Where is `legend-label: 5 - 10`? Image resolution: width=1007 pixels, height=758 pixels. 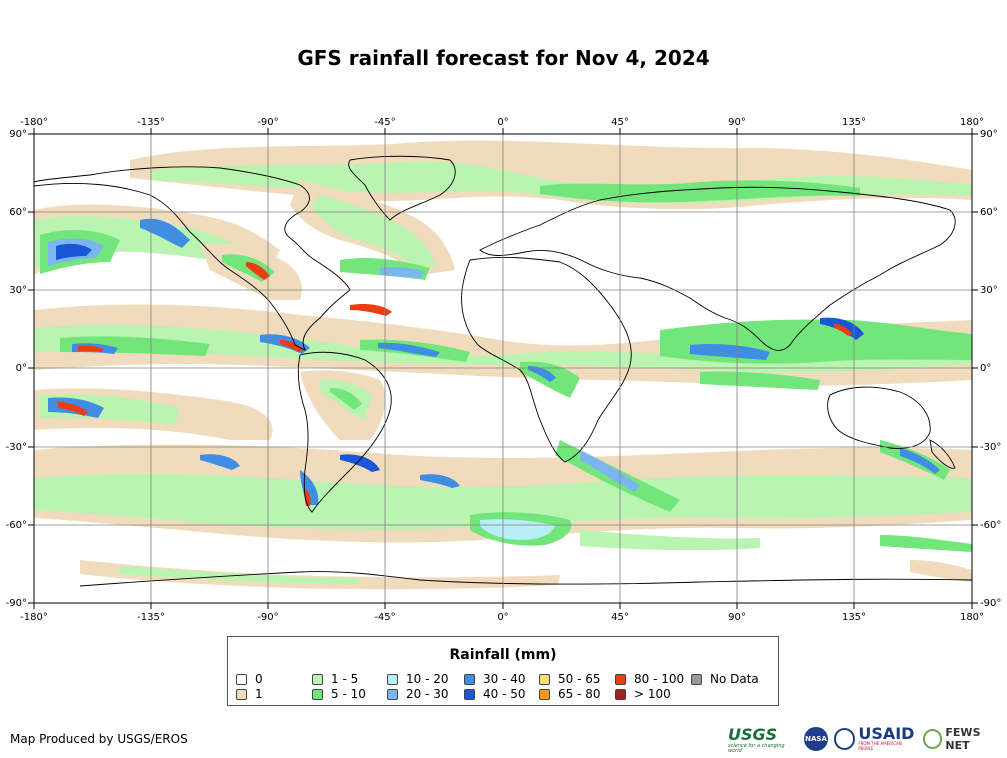 legend-label: 5 - 10 is located at coordinates (348, 694).